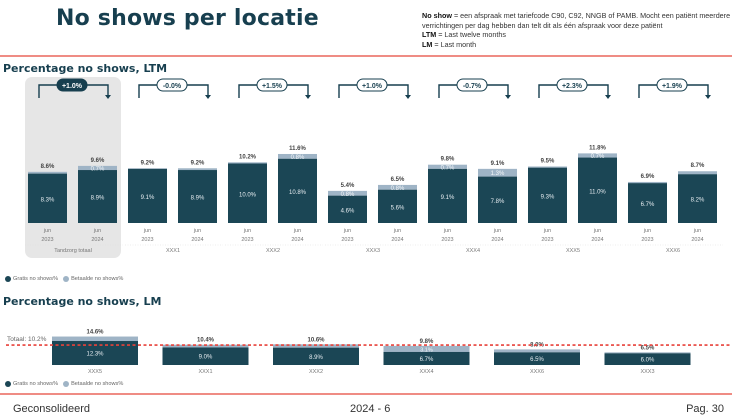  I want to click on gratis-value-label: 9.0%, so click(206, 358).